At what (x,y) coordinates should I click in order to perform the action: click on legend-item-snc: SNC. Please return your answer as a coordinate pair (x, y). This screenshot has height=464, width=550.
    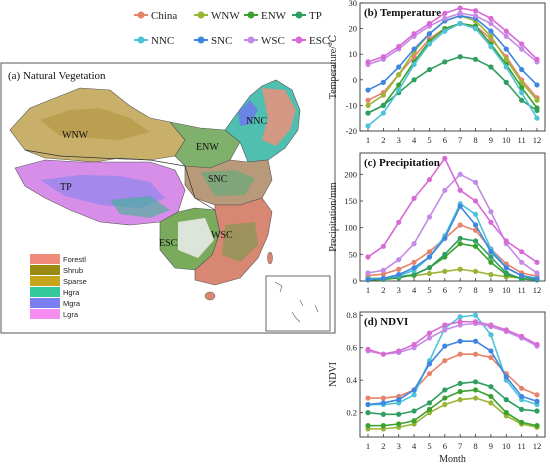
    Looking at the image, I should click on (213, 41).